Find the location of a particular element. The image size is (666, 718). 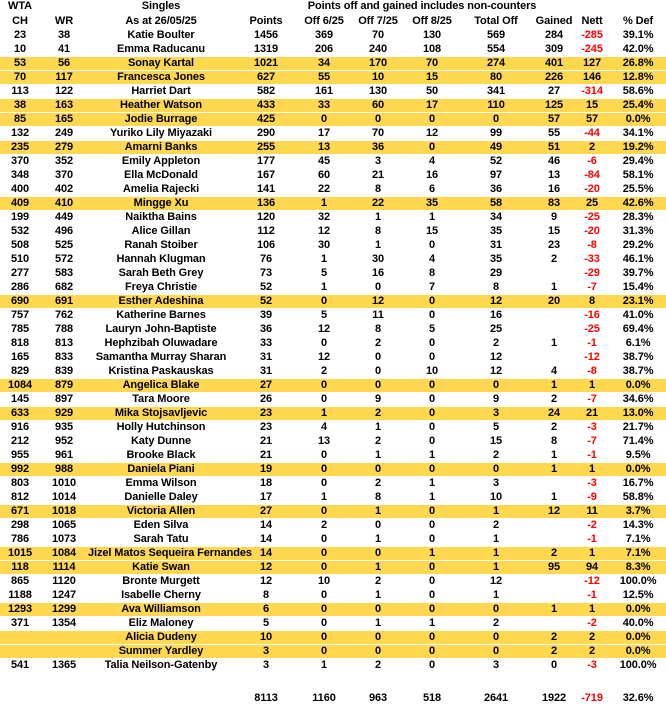

cell-nett: 25 is located at coordinates (592, 203).